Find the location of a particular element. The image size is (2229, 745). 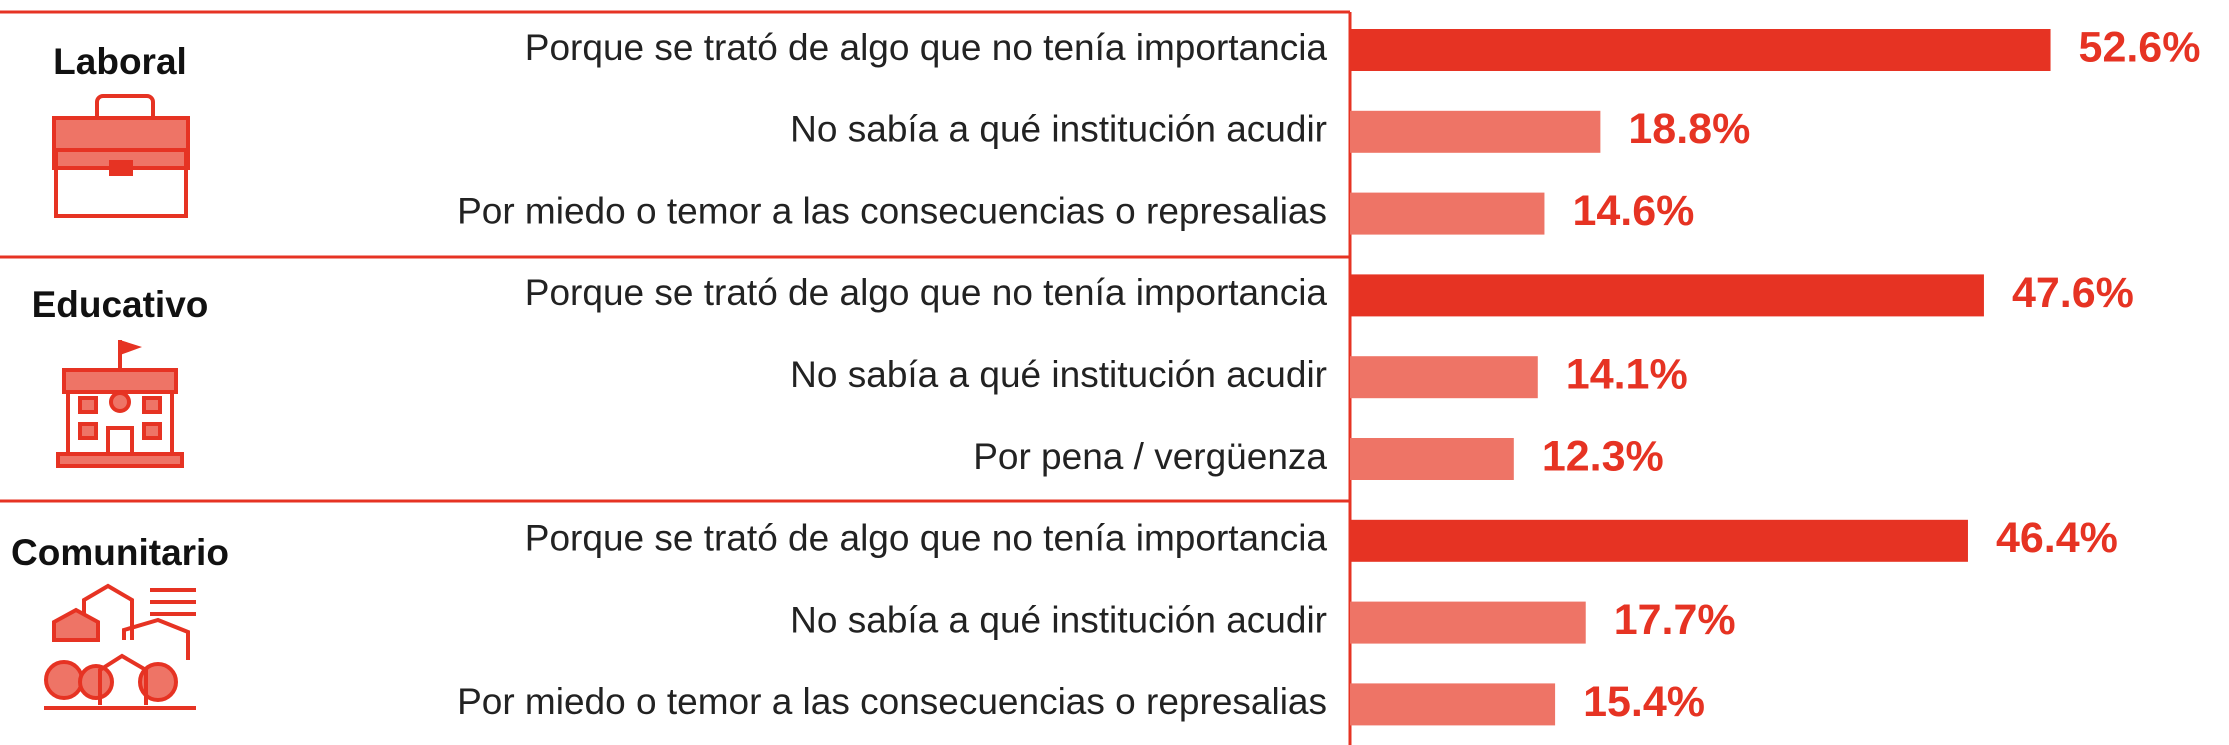

value-label: 12.3% is located at coordinates (1603, 456).